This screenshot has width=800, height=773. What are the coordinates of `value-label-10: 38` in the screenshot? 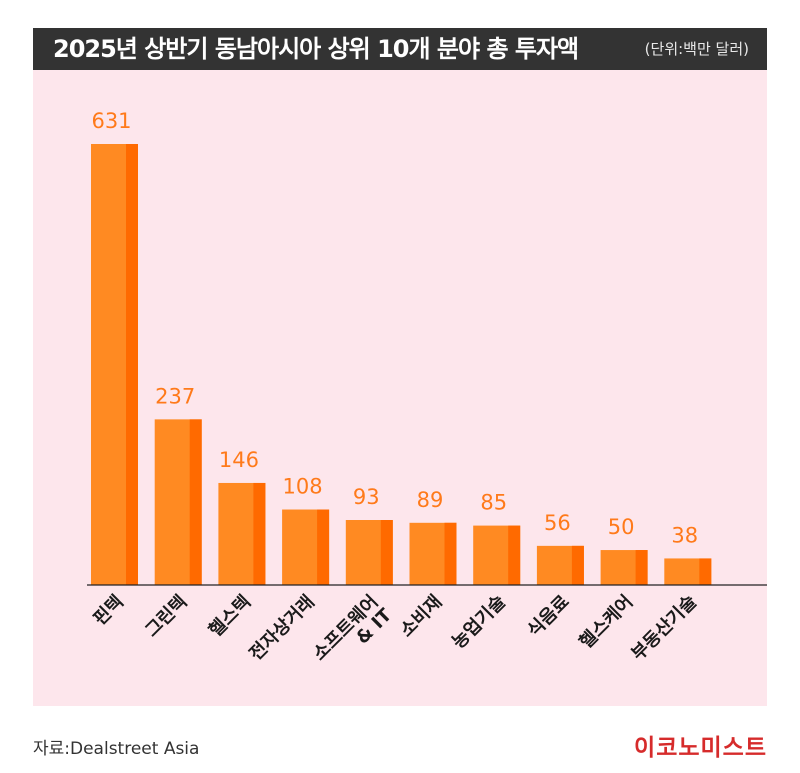 It's located at (684, 535).